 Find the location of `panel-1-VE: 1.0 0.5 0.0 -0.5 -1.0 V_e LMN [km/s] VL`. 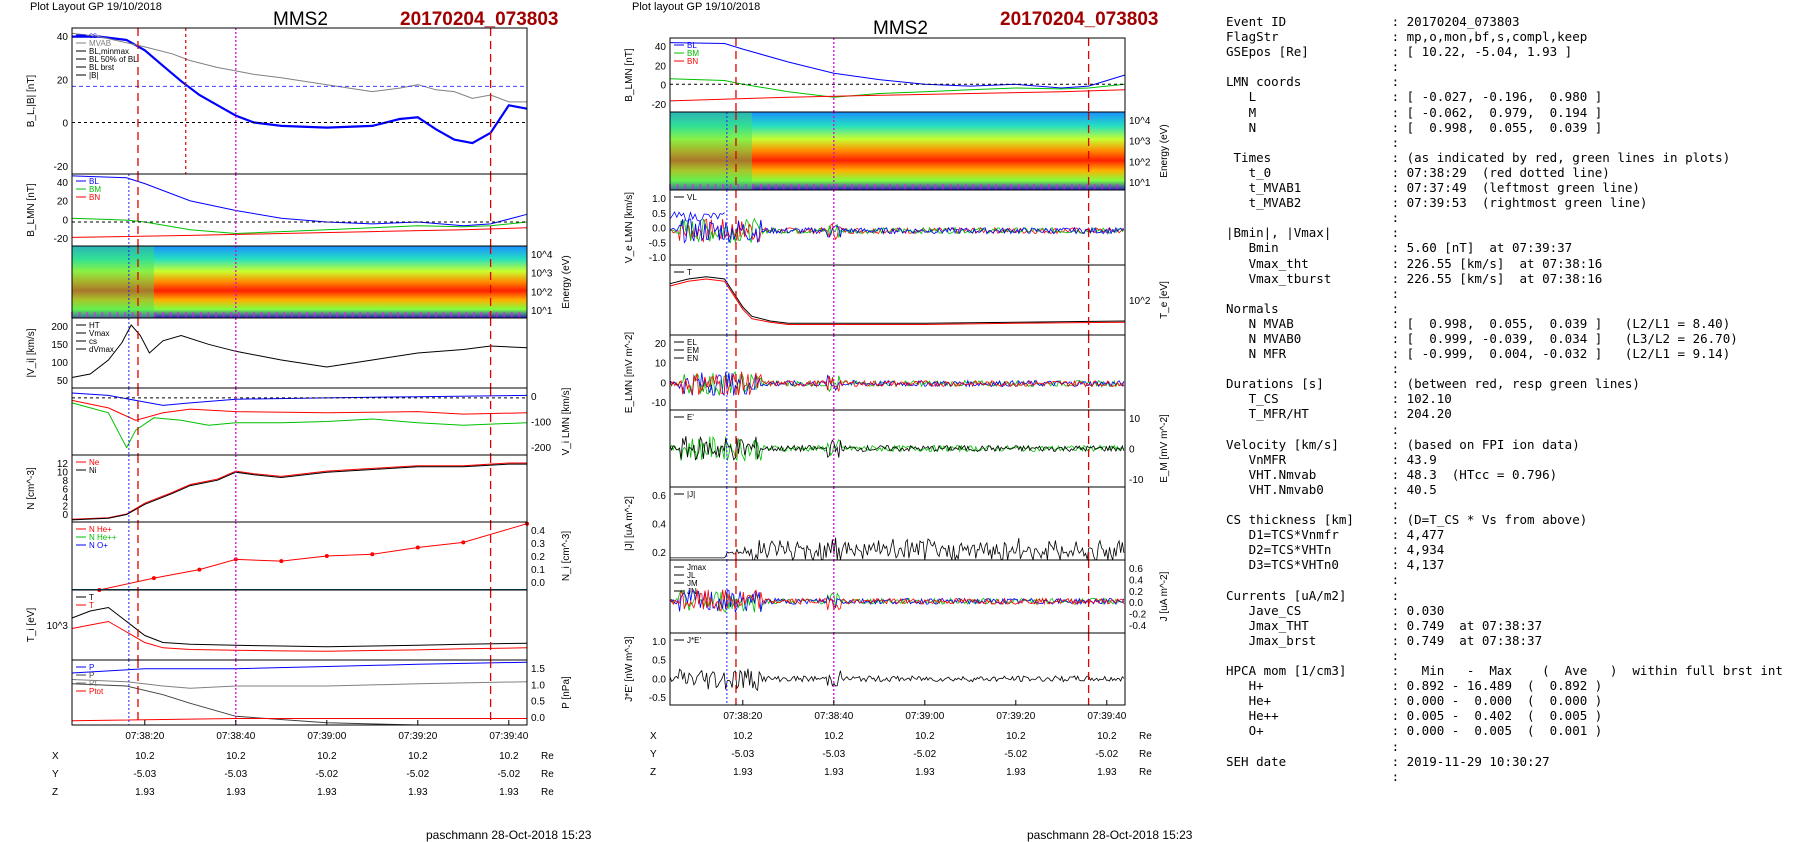

panel-1-VE: 1.0 0.5 0.0 -0.5 -1.0 V_e LMN [km/s] VL is located at coordinates (875, 227).